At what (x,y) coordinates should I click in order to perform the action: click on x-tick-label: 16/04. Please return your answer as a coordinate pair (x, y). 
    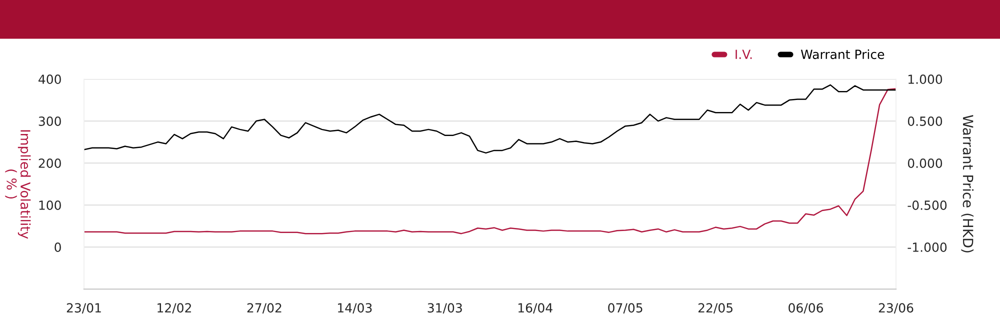
    Looking at the image, I should click on (535, 308).